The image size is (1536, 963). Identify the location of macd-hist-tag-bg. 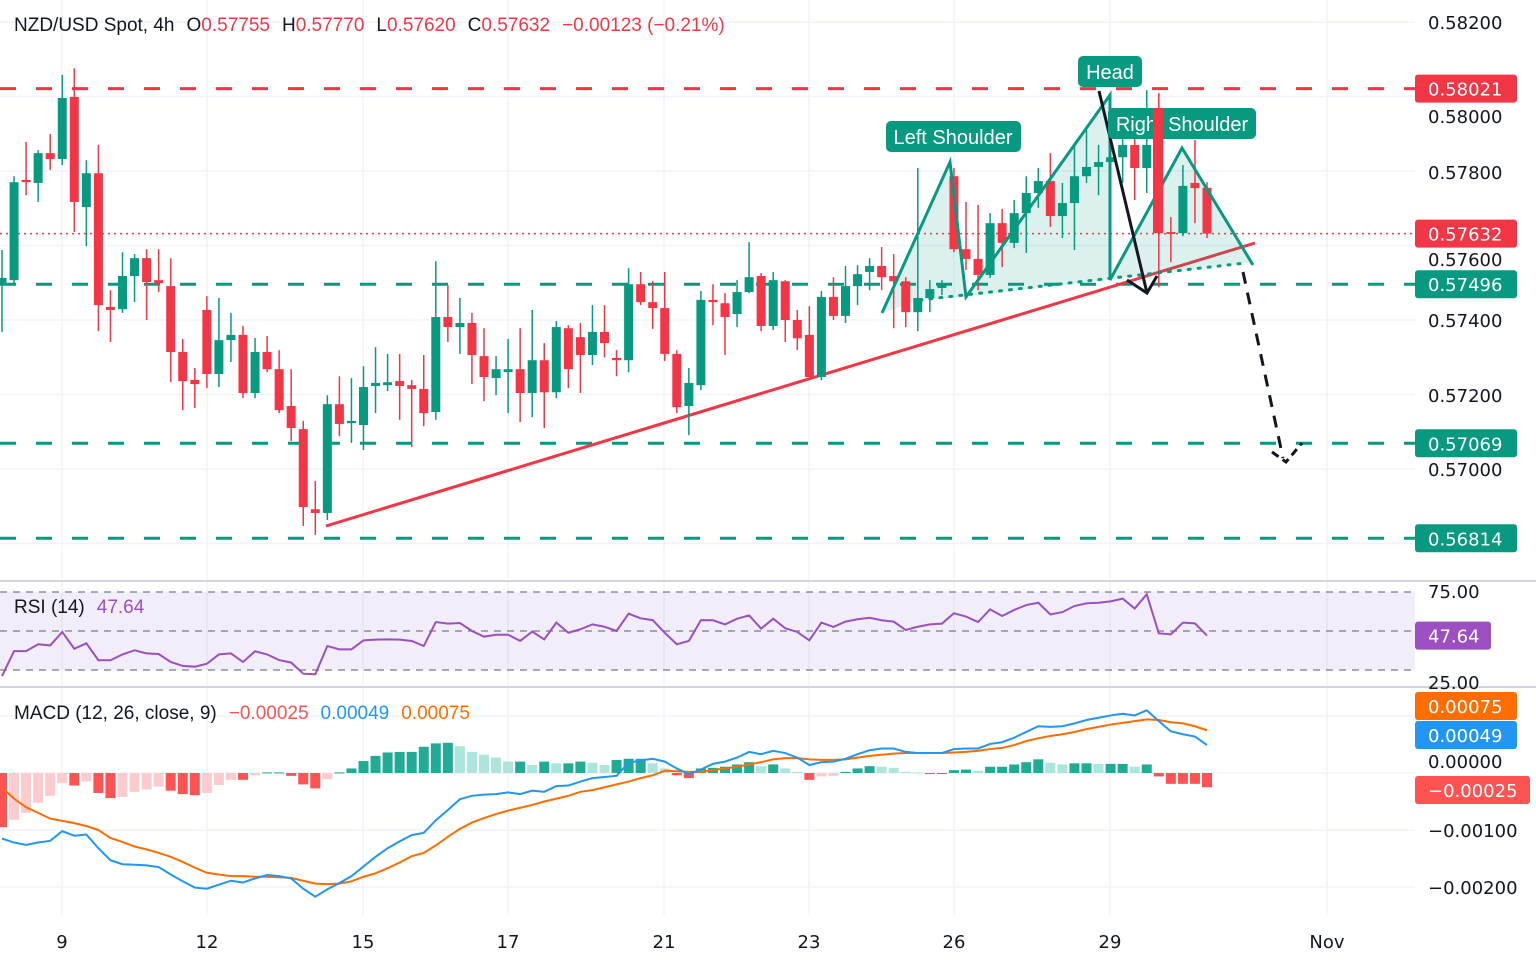
(1472, 790).